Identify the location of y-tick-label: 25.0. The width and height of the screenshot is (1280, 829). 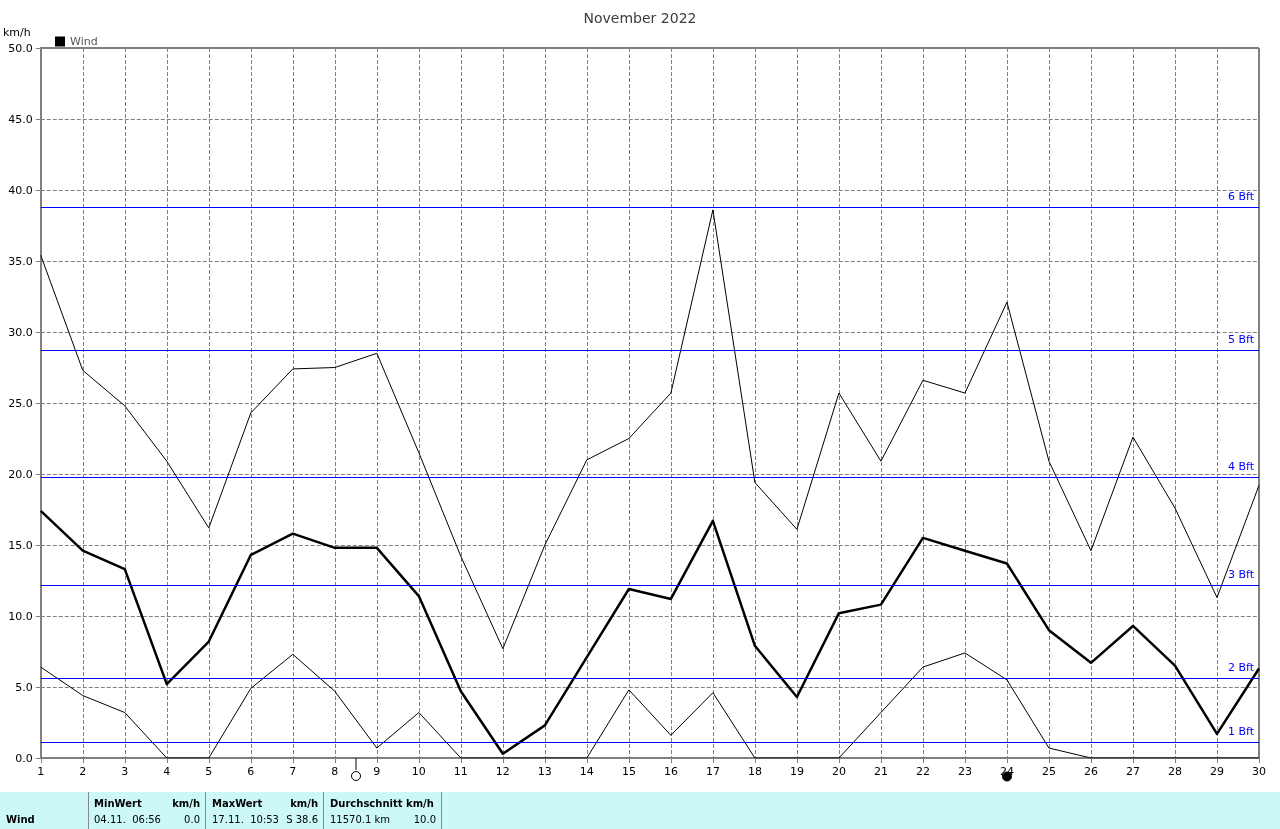
(20, 403).